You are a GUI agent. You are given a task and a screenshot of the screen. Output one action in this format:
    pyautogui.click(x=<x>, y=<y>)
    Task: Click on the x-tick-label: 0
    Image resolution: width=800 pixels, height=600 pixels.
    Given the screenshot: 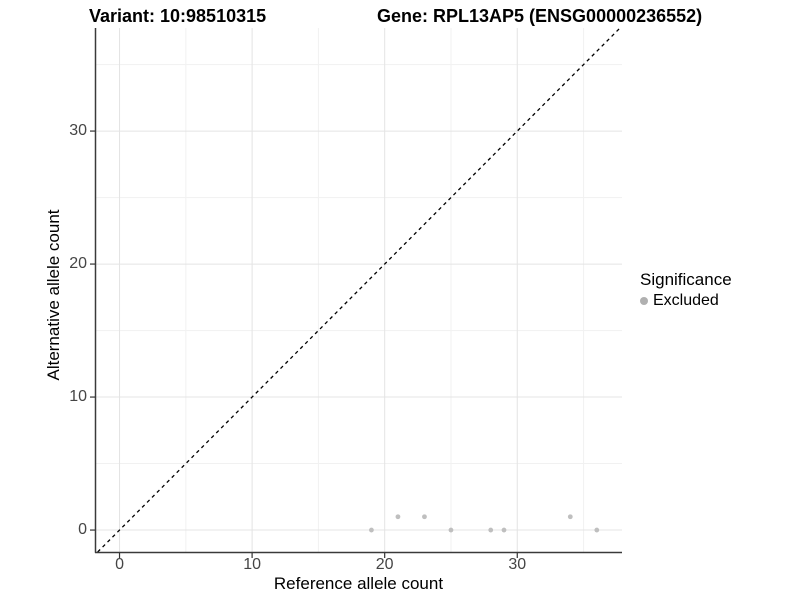 What is the action you would take?
    pyautogui.click(x=119, y=564)
    